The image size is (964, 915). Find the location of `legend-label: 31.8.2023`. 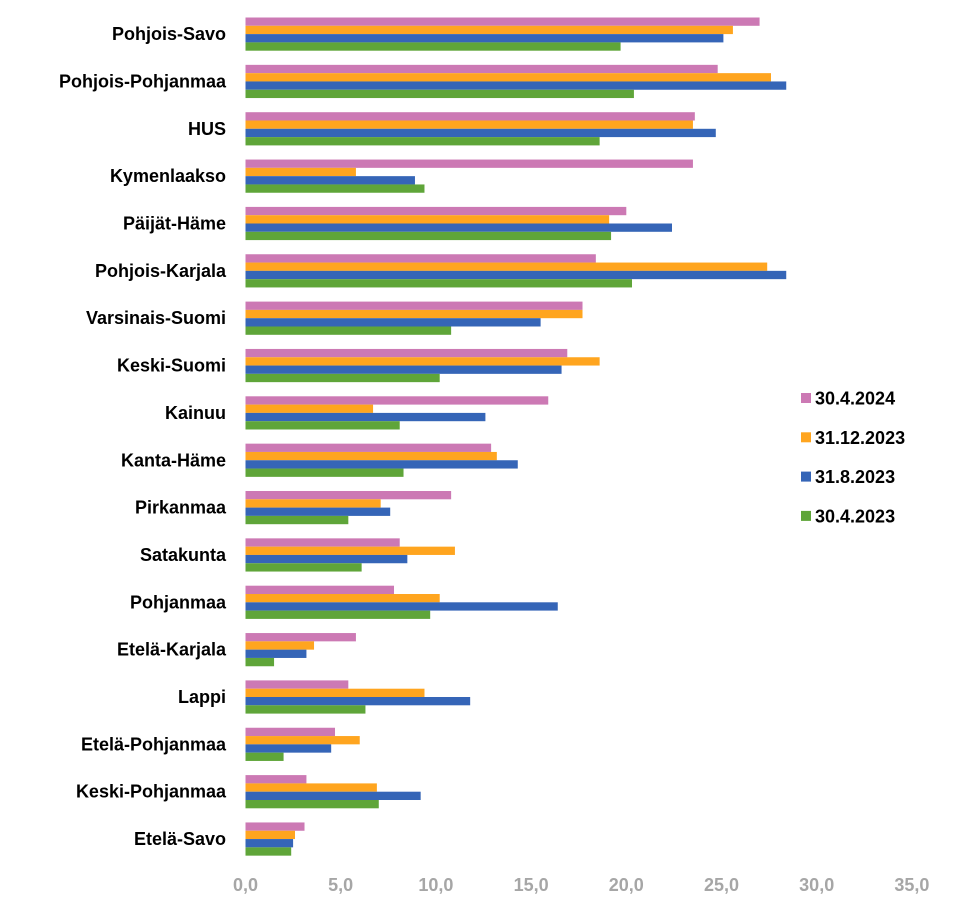

legend-label: 31.8.2023 is located at coordinates (855, 477).